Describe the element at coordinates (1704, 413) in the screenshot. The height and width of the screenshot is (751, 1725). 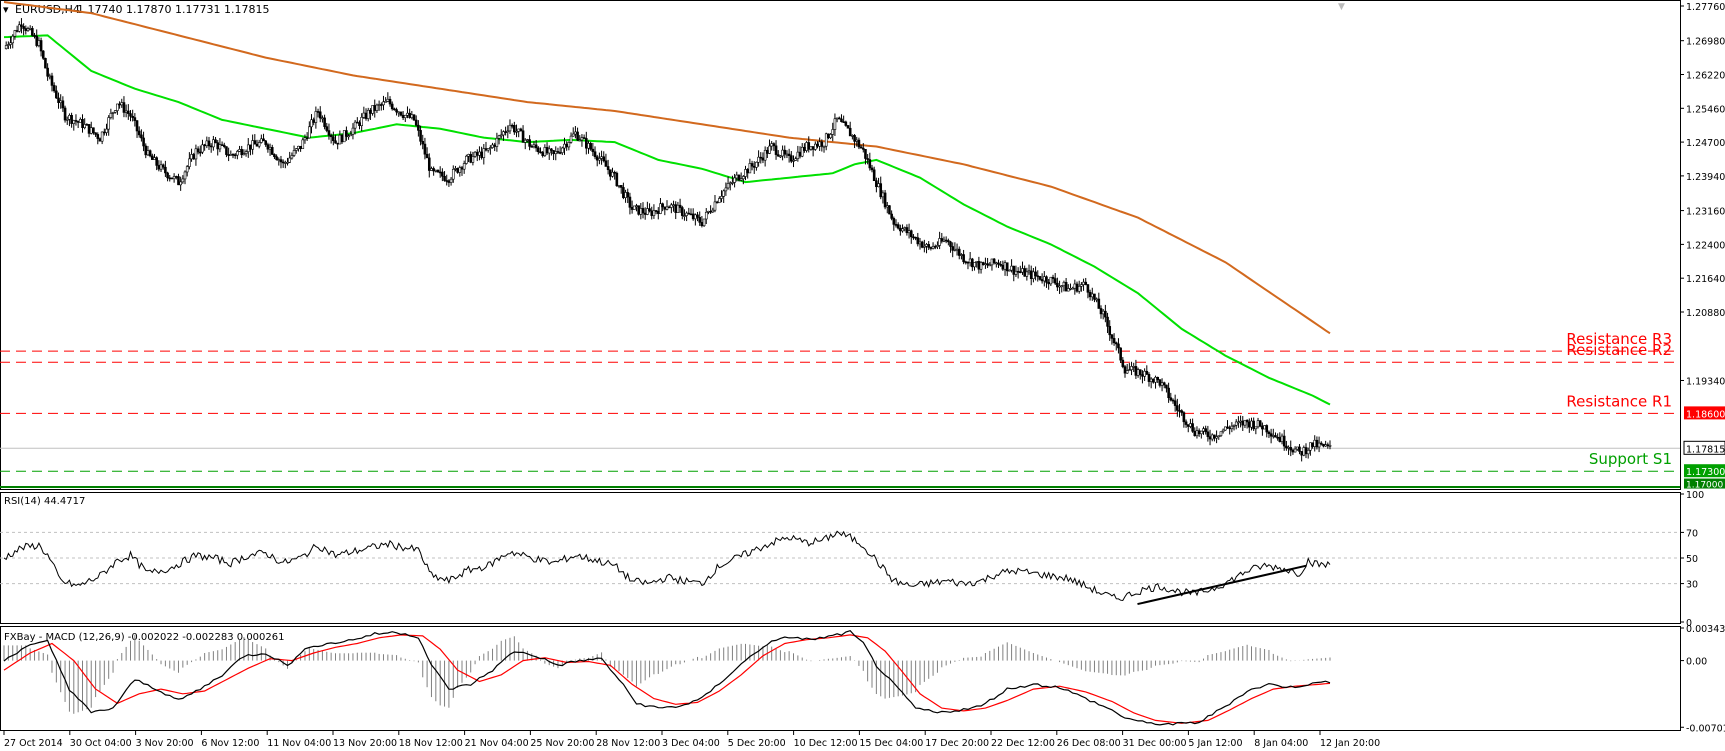
I see `price-tag` at that location.